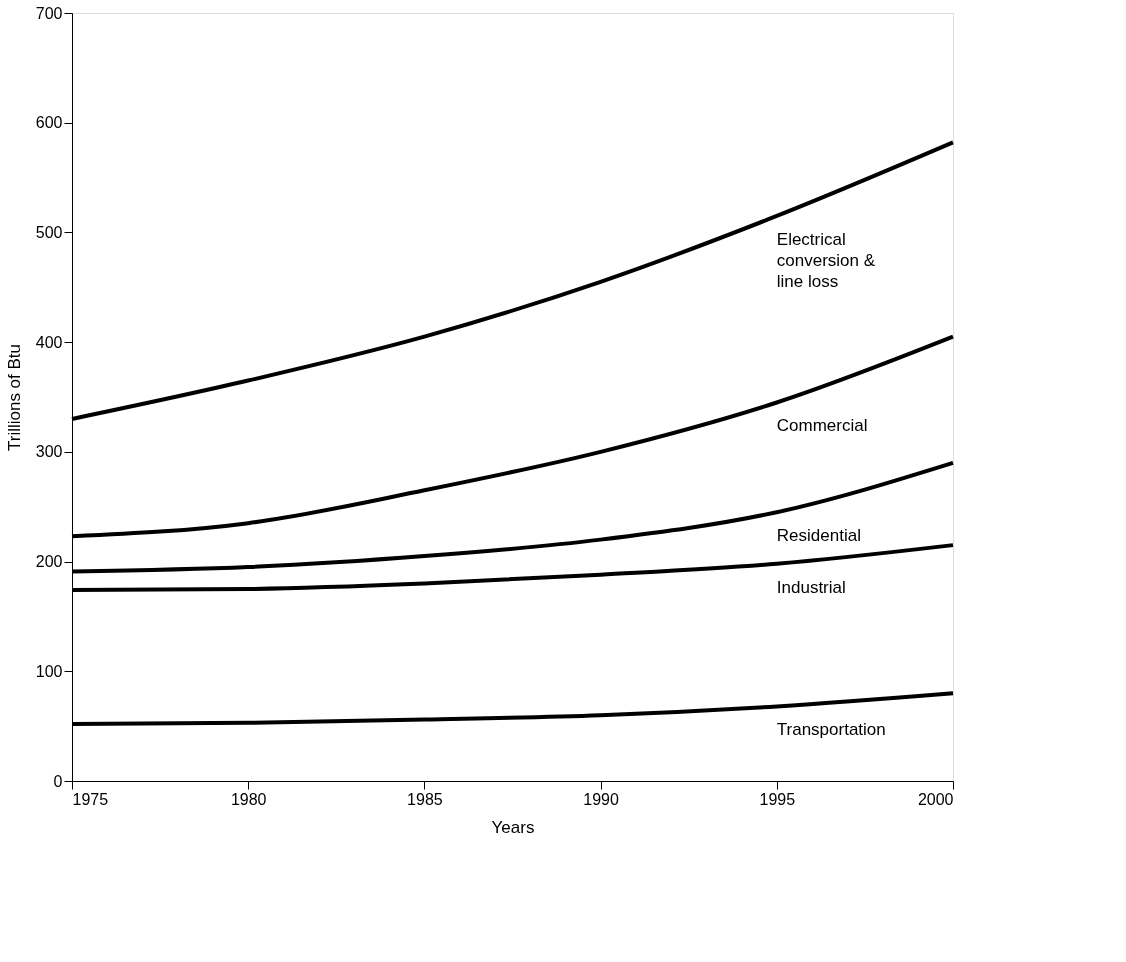  I want to click on y-tick-label: 0, so click(58, 781).